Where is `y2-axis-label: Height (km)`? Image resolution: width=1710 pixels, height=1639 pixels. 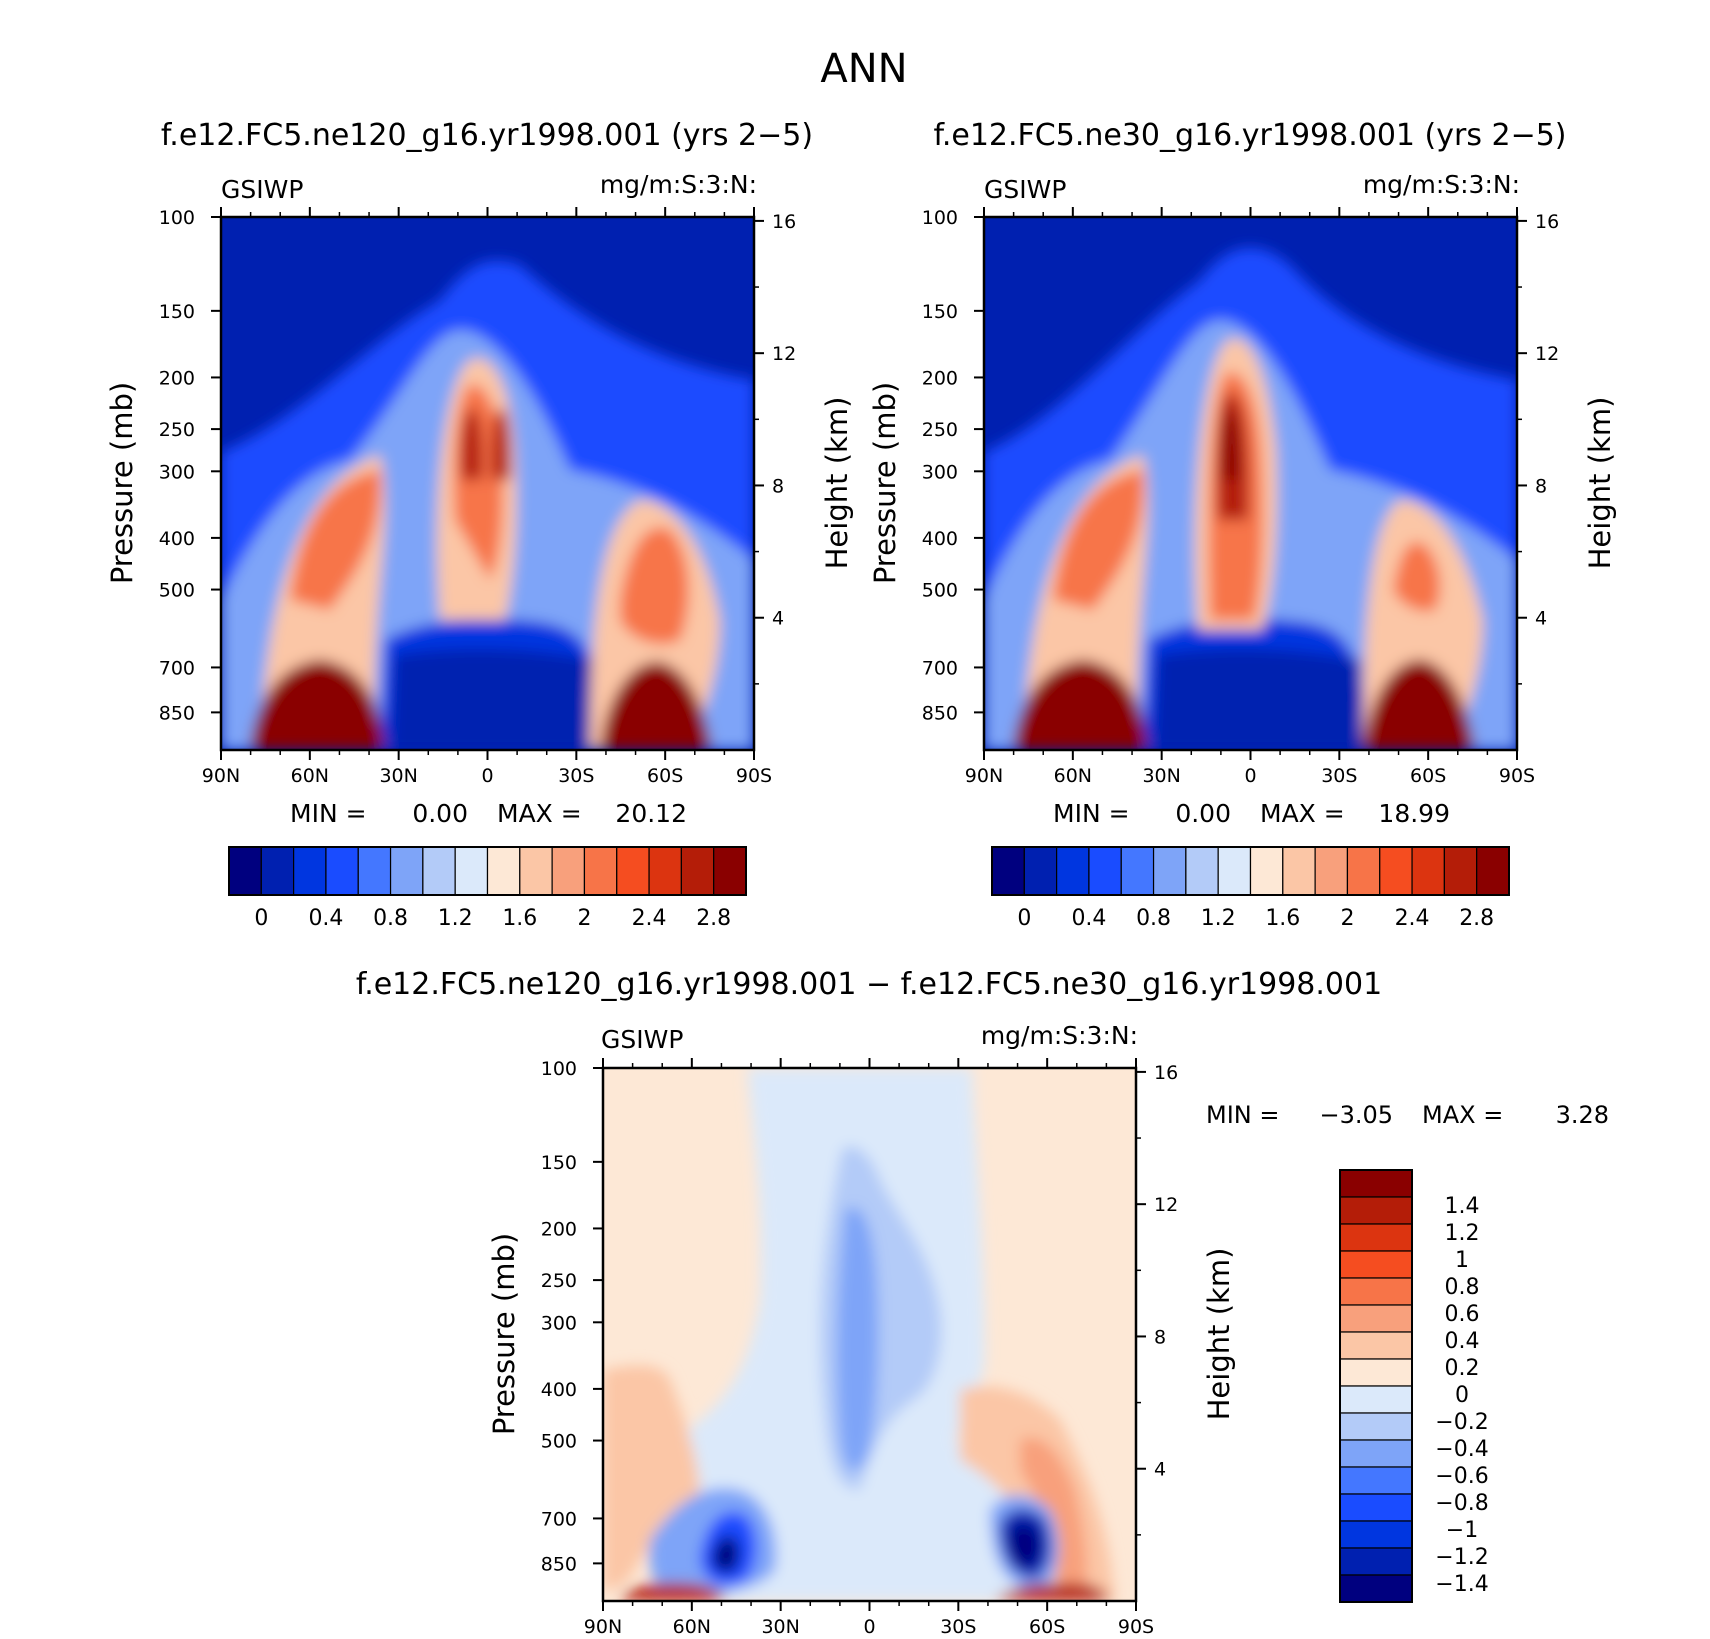 y2-axis-label: Height (km) is located at coordinates (837, 483).